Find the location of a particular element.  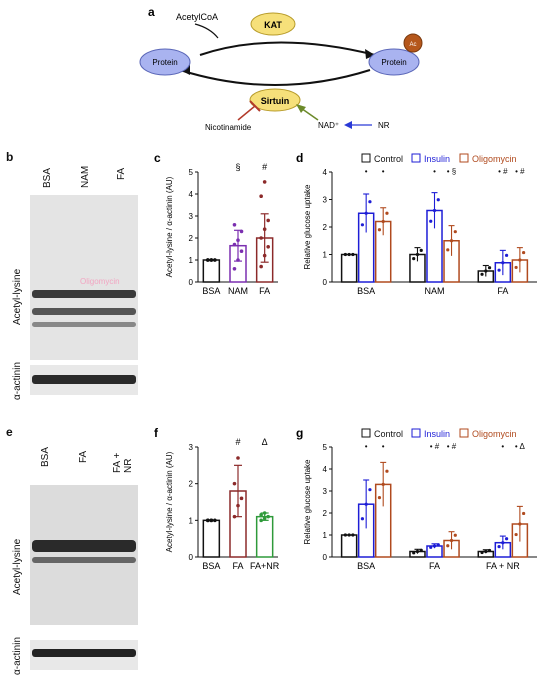

acetylcoa-arrow is located at coordinates (206, 31).